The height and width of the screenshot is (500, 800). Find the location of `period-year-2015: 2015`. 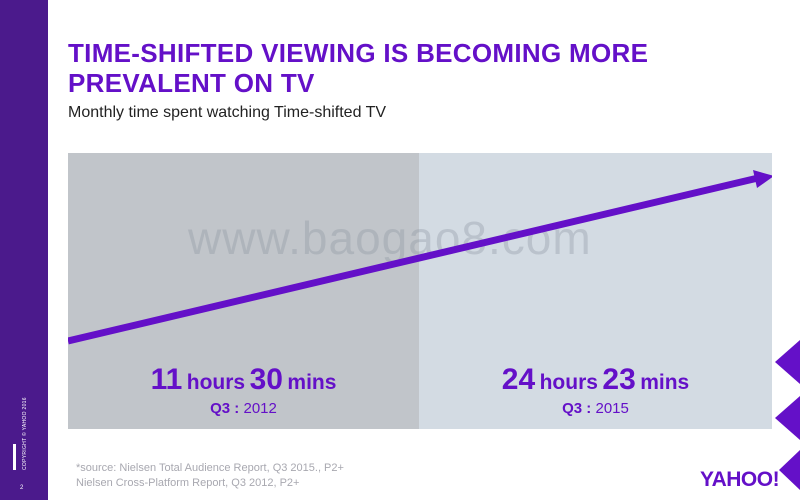

period-year-2015: 2015 is located at coordinates (612, 408).